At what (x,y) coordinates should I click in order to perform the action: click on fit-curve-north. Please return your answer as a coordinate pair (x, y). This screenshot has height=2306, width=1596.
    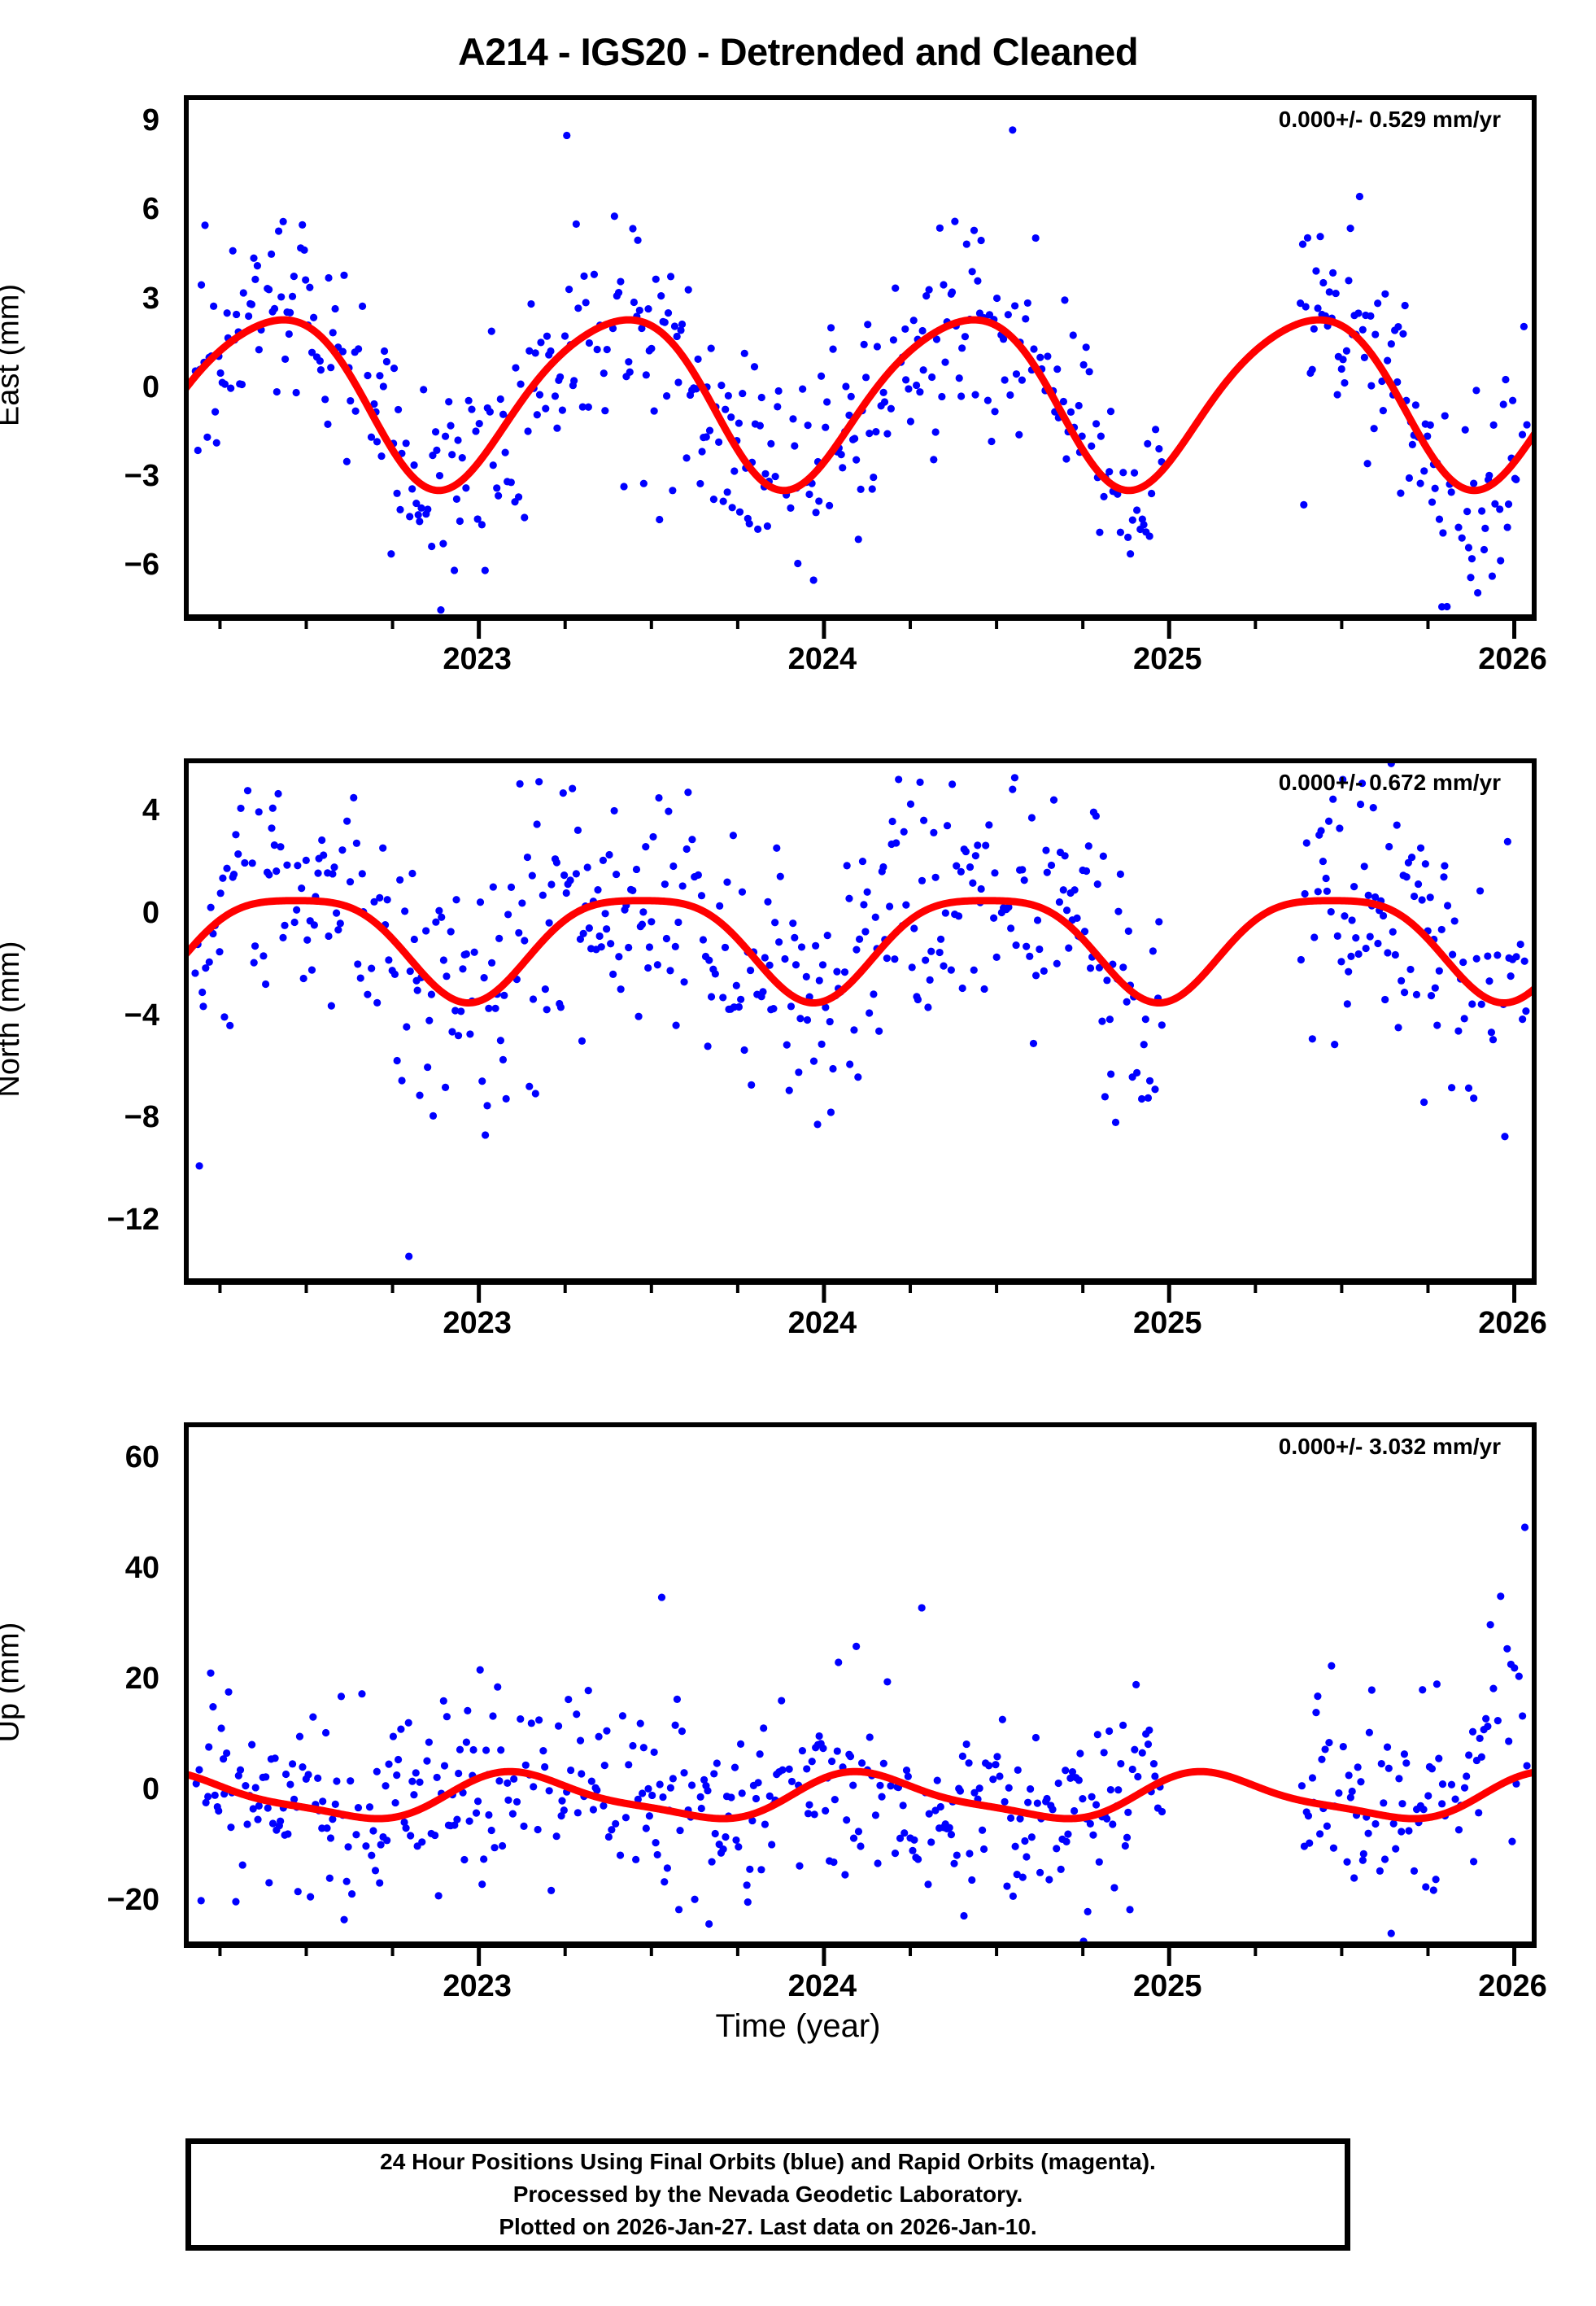
    Looking at the image, I should click on (860, 952).